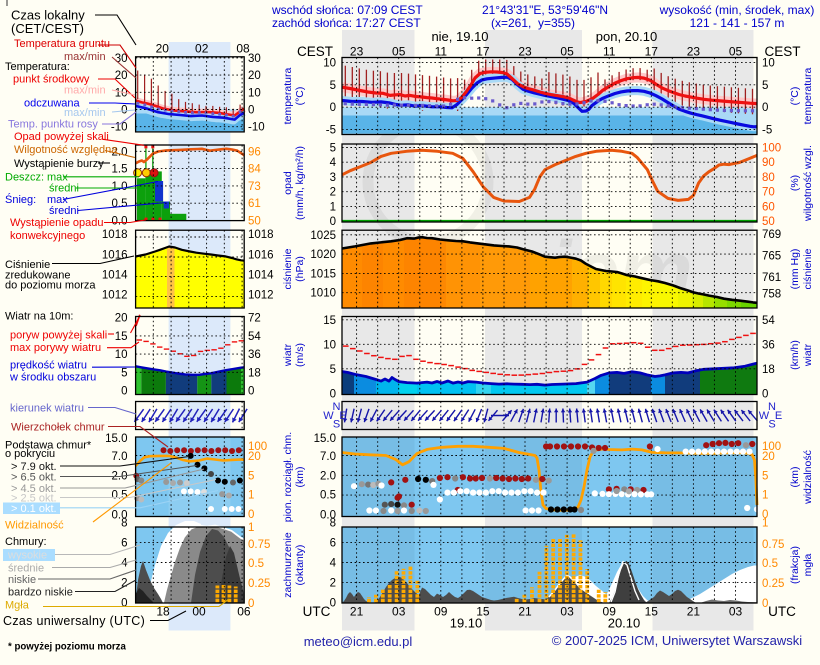  What do you see at coordinates (202, 49) in the screenshot?
I see `svg-text: 02` at bounding box center [202, 49].